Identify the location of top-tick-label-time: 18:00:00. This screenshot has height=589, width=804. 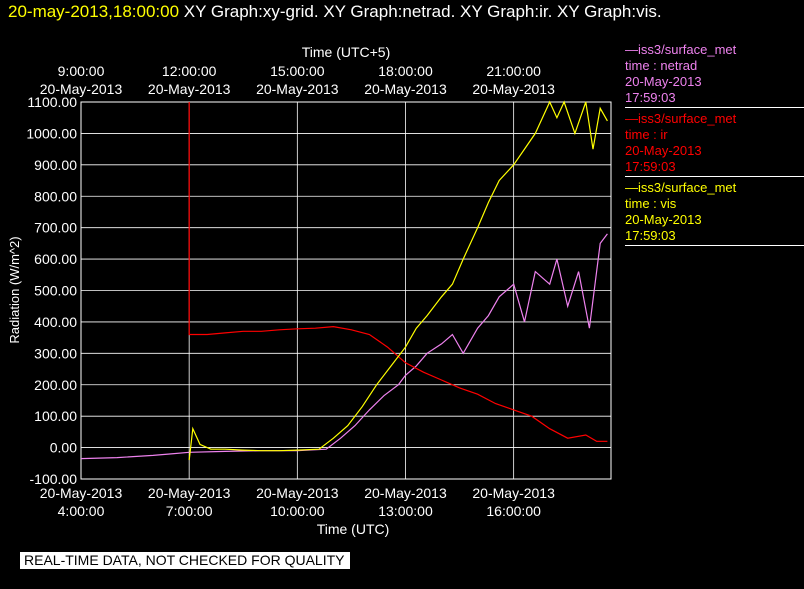
(405, 71).